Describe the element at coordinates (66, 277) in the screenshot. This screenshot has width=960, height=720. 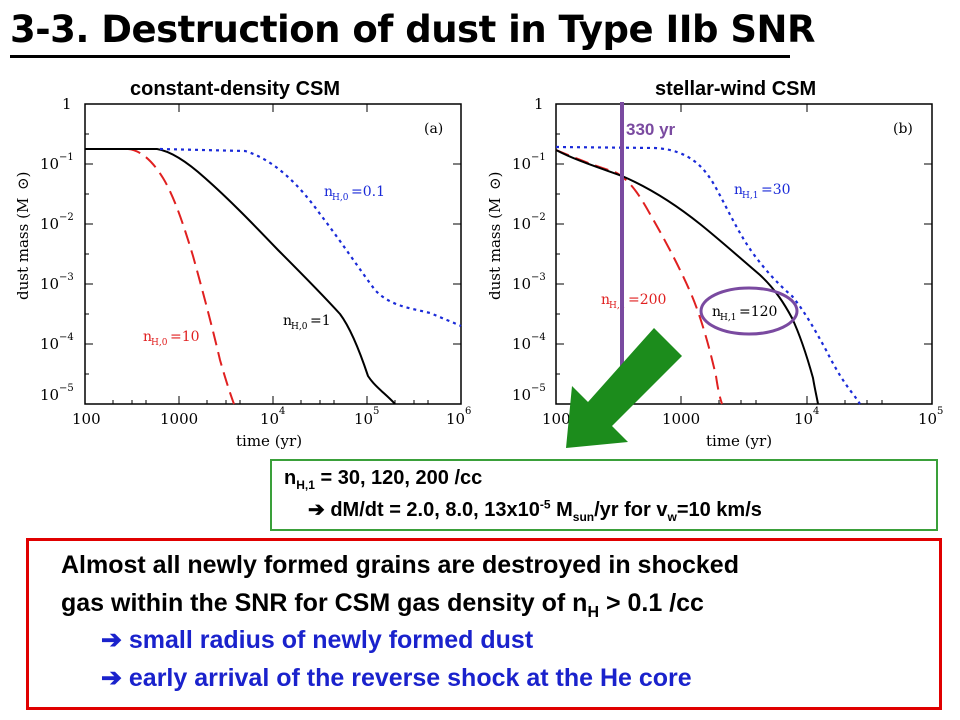
I see `left-ytick-4-exp: −3` at that location.